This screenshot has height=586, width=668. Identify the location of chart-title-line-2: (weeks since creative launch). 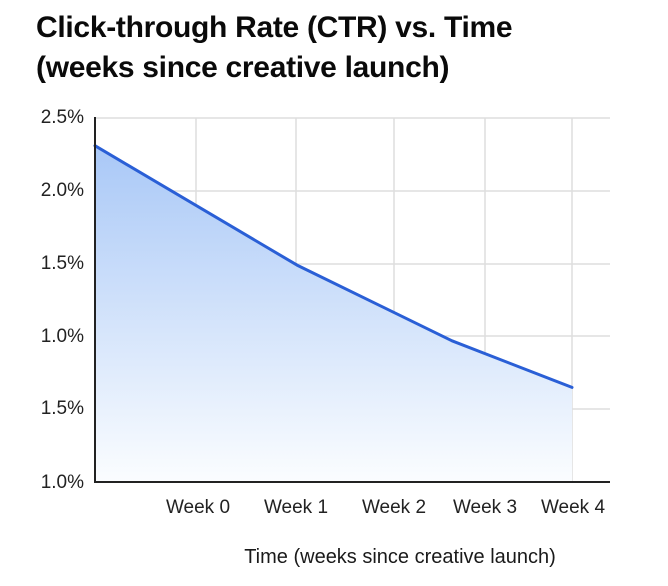
(243, 67).